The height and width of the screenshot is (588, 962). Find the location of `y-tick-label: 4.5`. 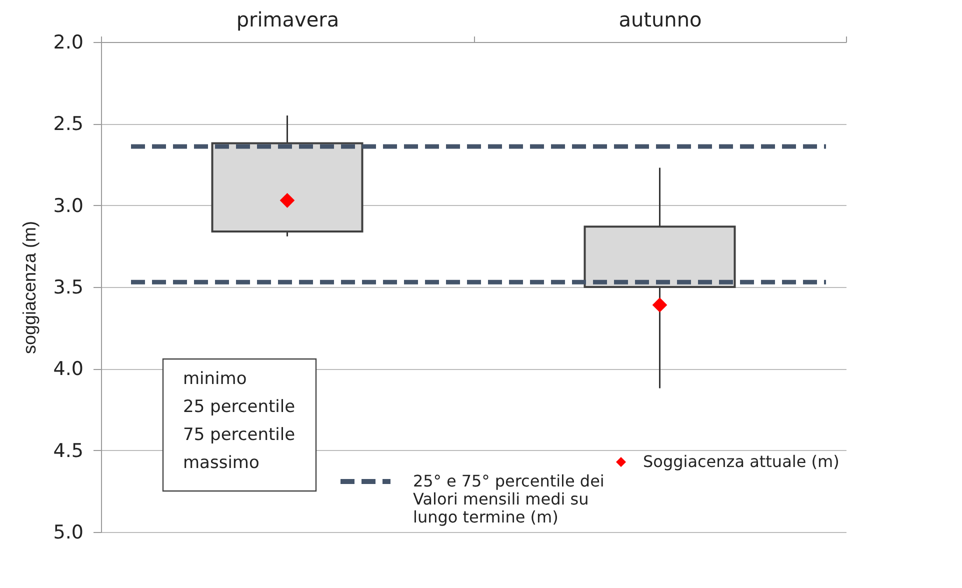

y-tick-label: 4.5 is located at coordinates (68, 451).